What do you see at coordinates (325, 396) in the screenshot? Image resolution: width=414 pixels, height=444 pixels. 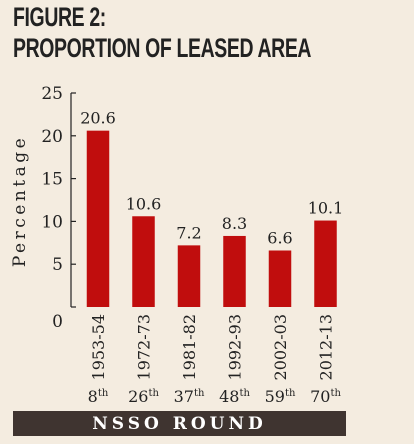 I see `round-label: 70th` at bounding box center [325, 396].